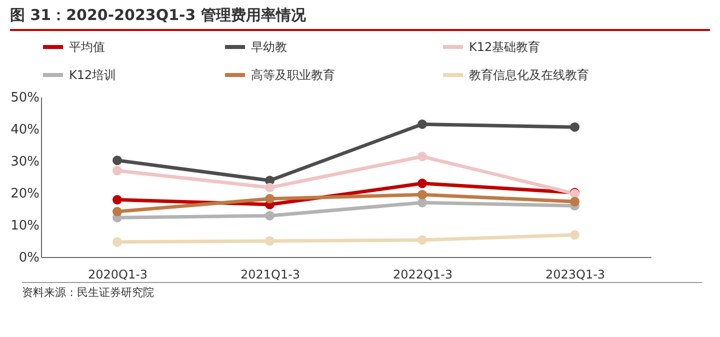 The height and width of the screenshot is (337, 720). Describe the element at coordinates (362, 291) in the screenshot. I see `text: 资料来源：民生证券研究院` at that location.